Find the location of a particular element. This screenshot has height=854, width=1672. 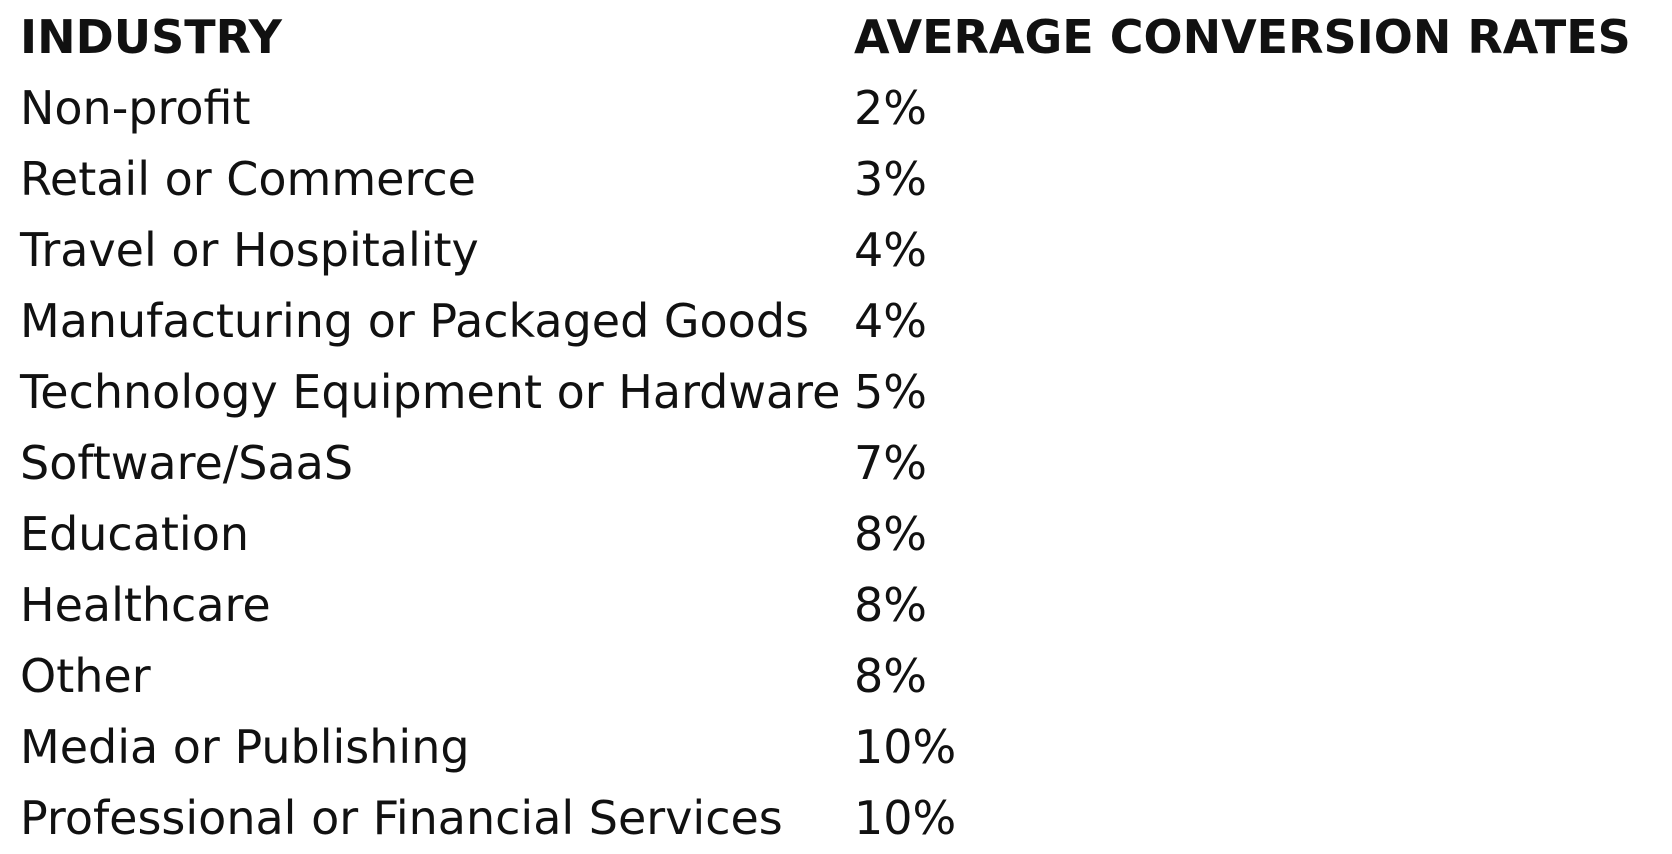

industry-name: Education is located at coordinates (135, 534).